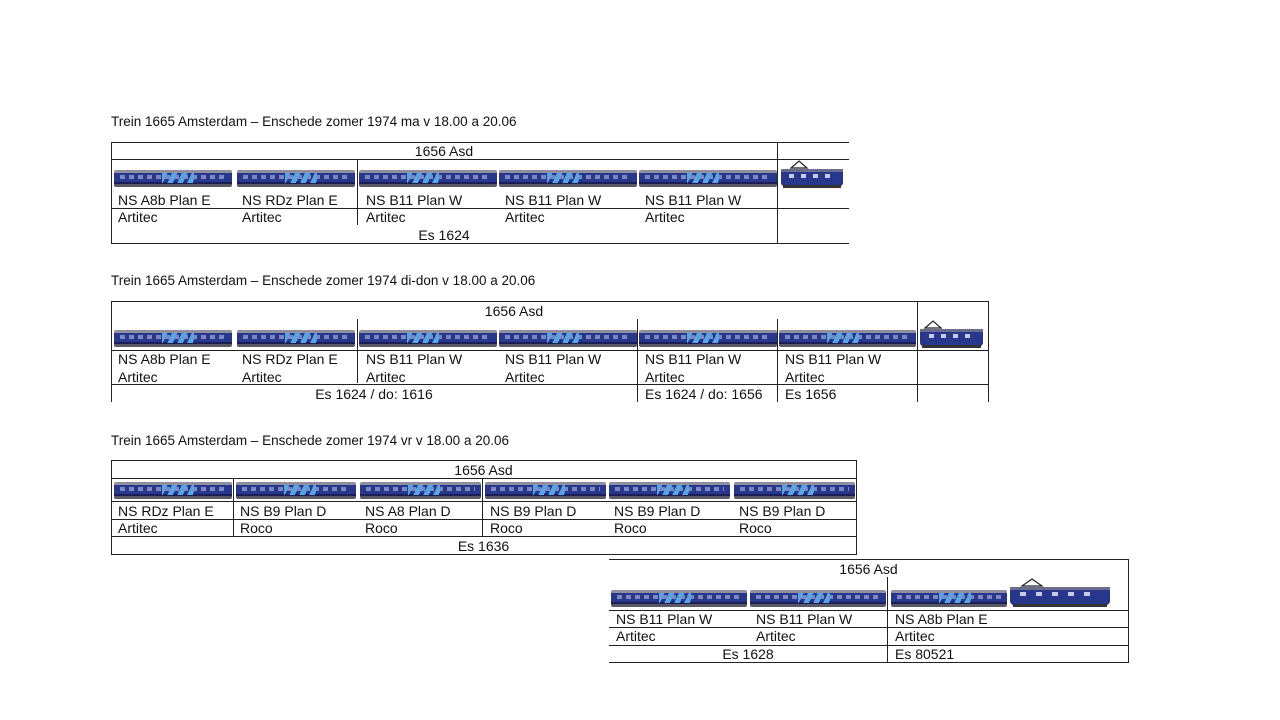 The image size is (1280, 720). What do you see at coordinates (811, 394) in the screenshot?
I see `destination: Es 1656` at bounding box center [811, 394].